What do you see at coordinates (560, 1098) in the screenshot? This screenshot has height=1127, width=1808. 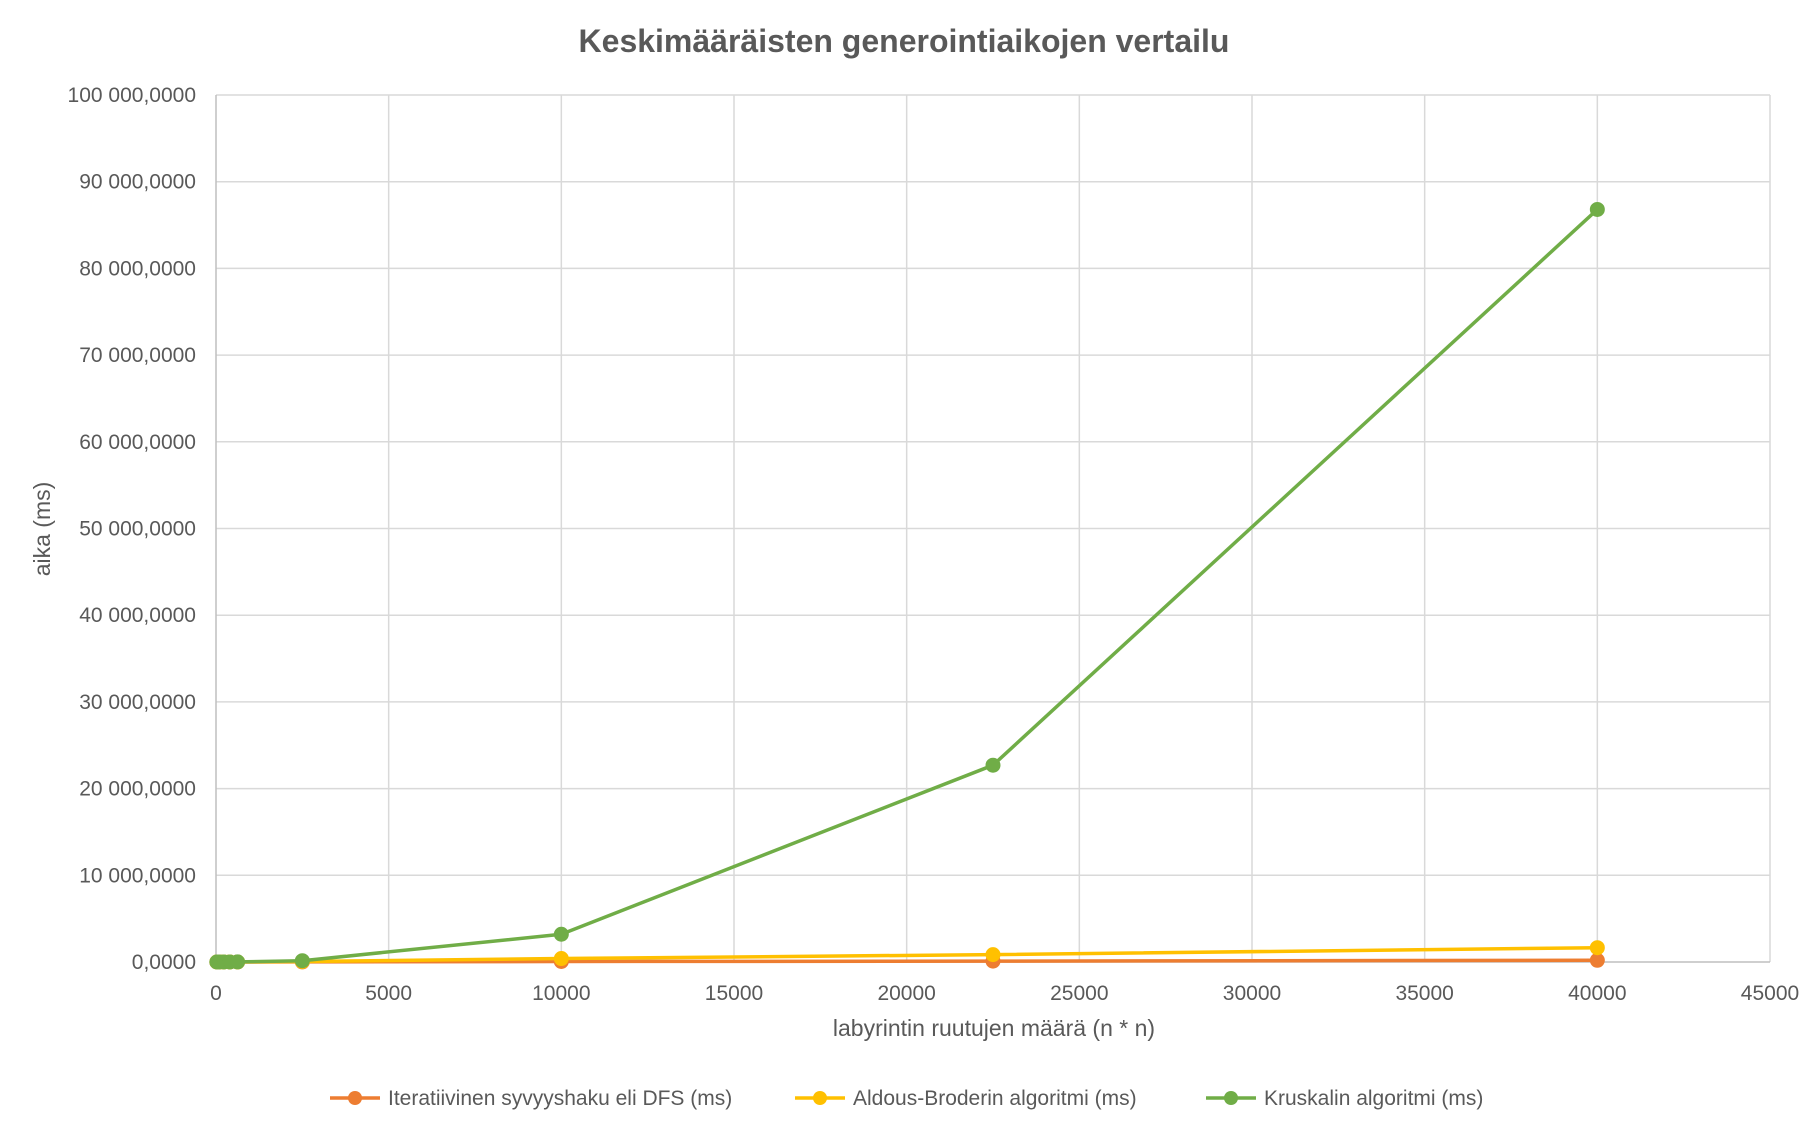 I see `legend-label: Iteratiivinen syvyyshaku eli DFS (ms)` at bounding box center [560, 1098].